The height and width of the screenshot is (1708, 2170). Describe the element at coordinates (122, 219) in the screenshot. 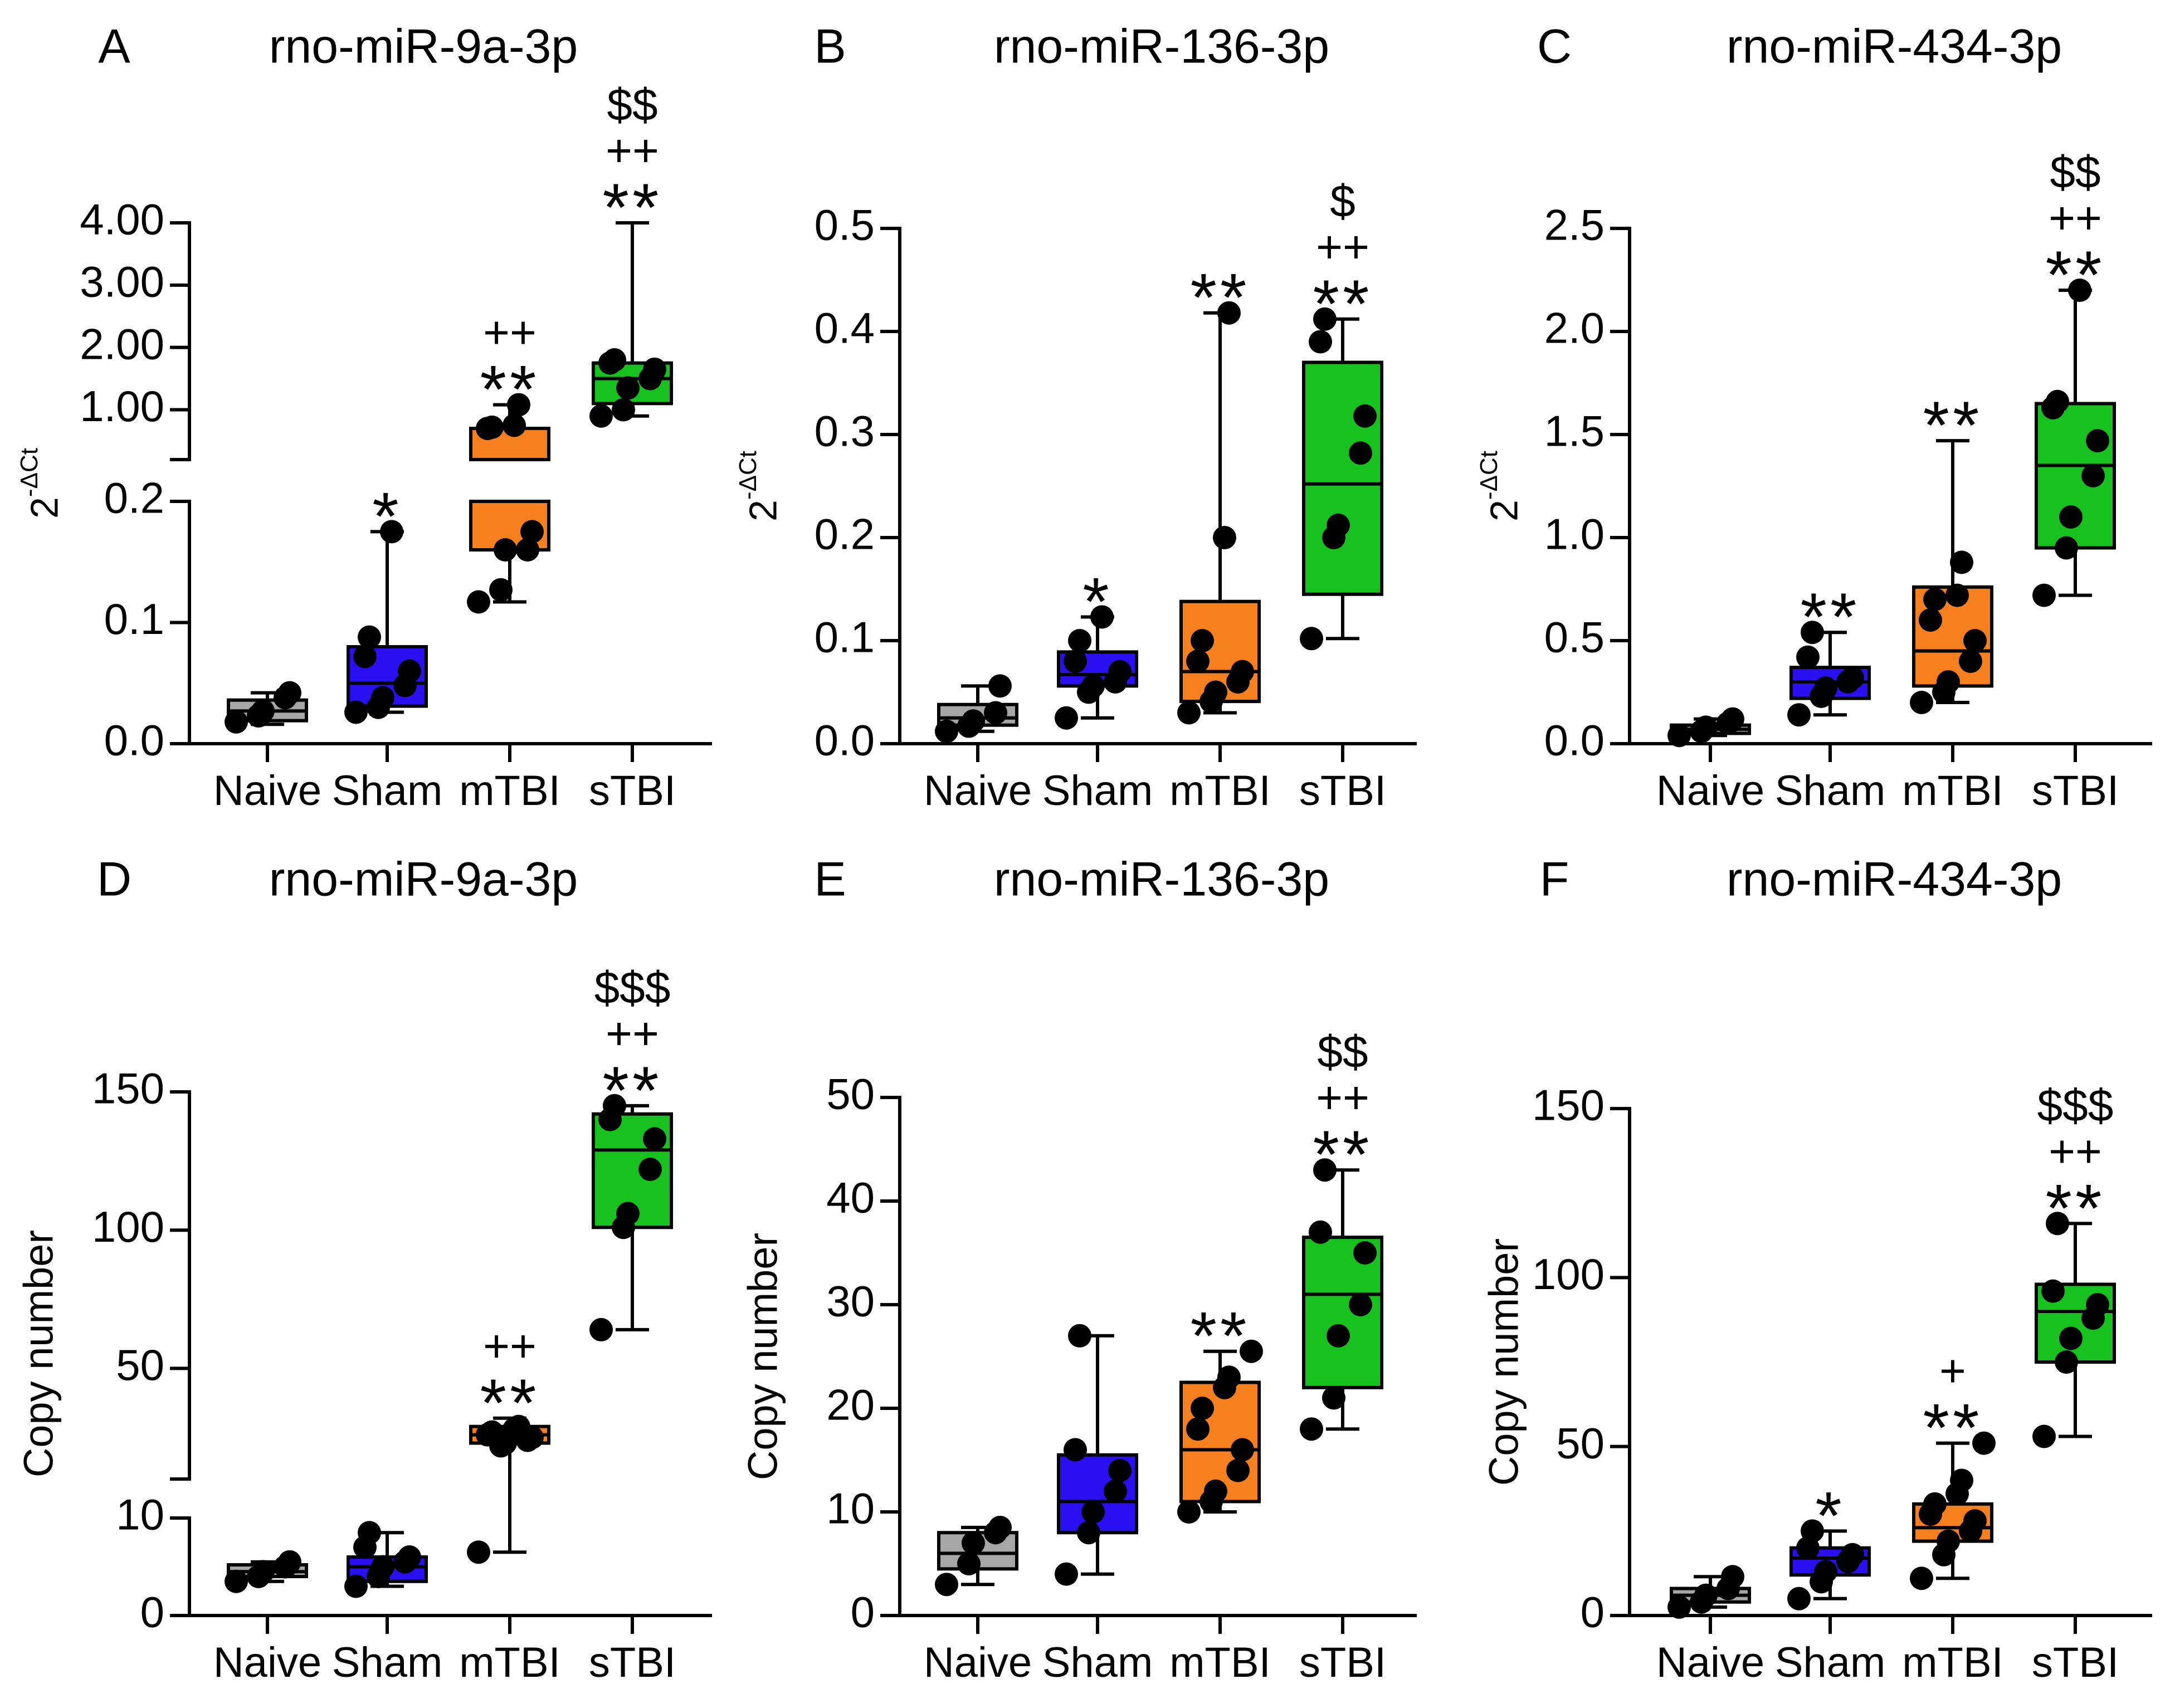

I see `y-tick-label: 4.00` at that location.